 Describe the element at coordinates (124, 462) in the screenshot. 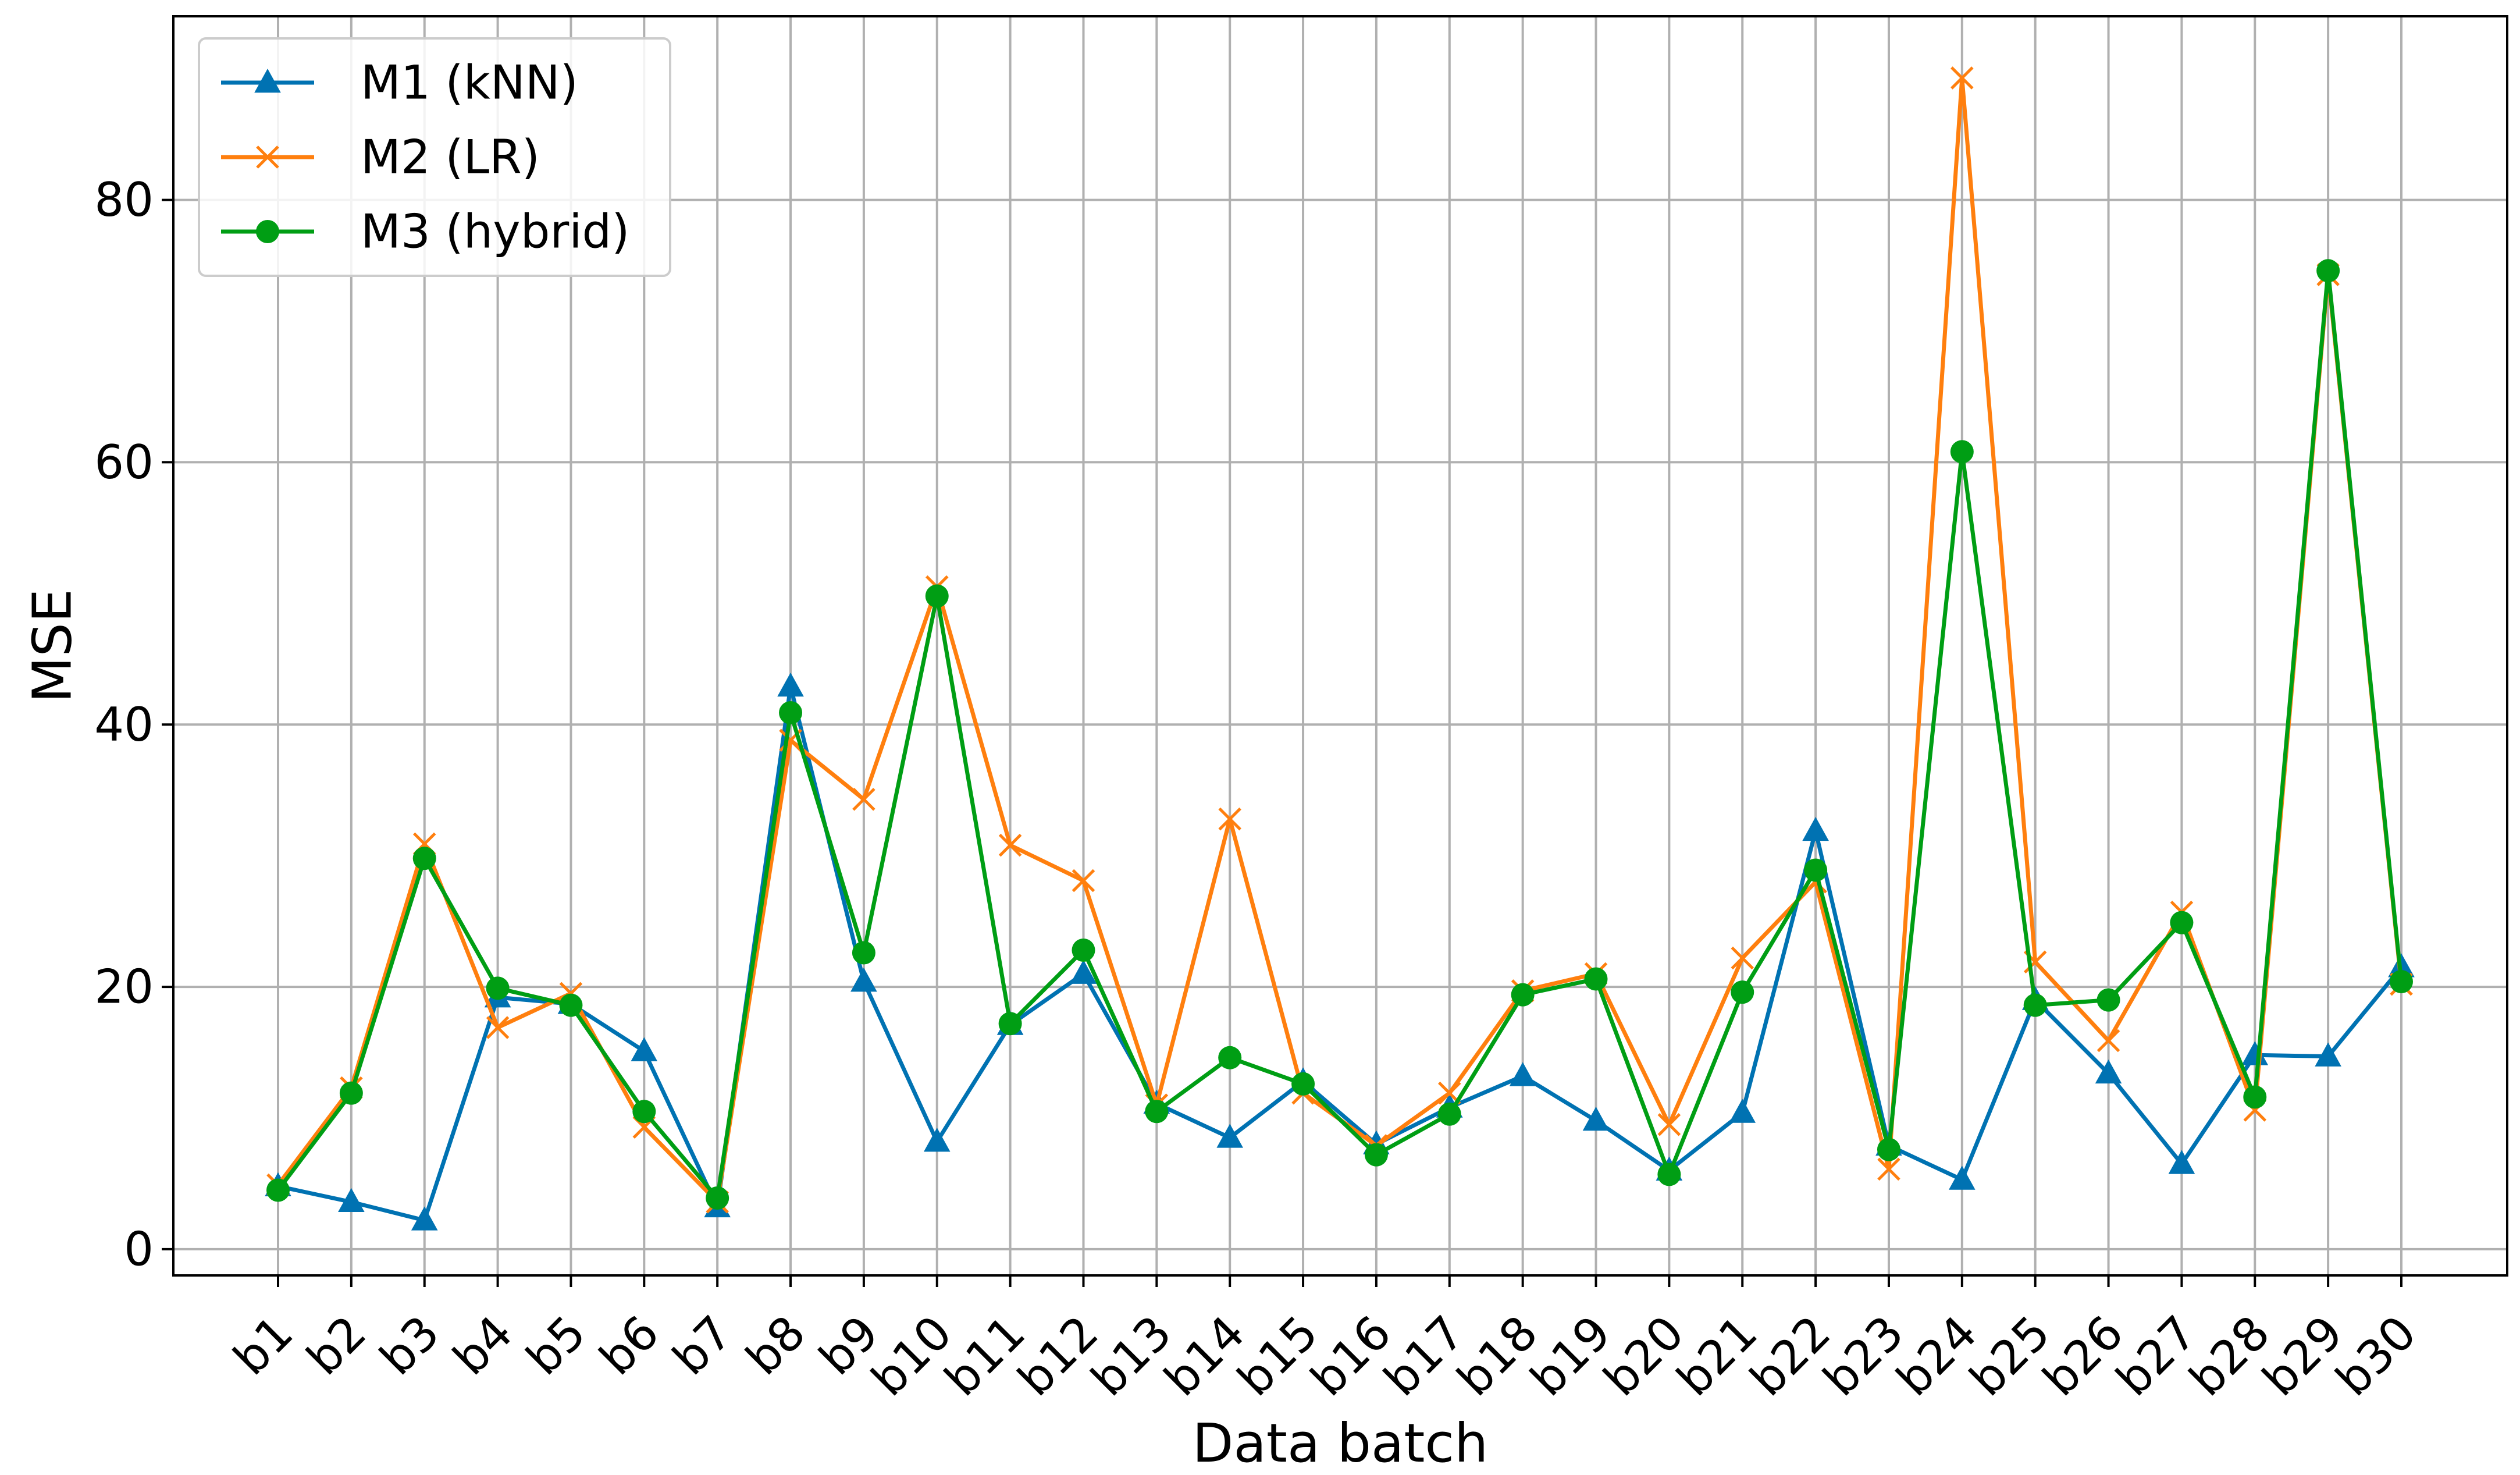

I see `y-tick-label: 60` at that location.